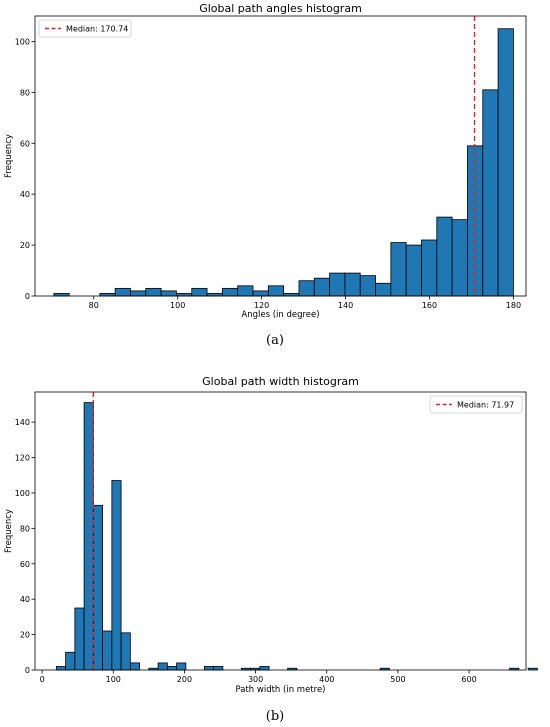 This screenshot has height=727, width=550. What do you see at coordinates (22, 458) in the screenshot?
I see `y-tick-label: 120` at bounding box center [22, 458].